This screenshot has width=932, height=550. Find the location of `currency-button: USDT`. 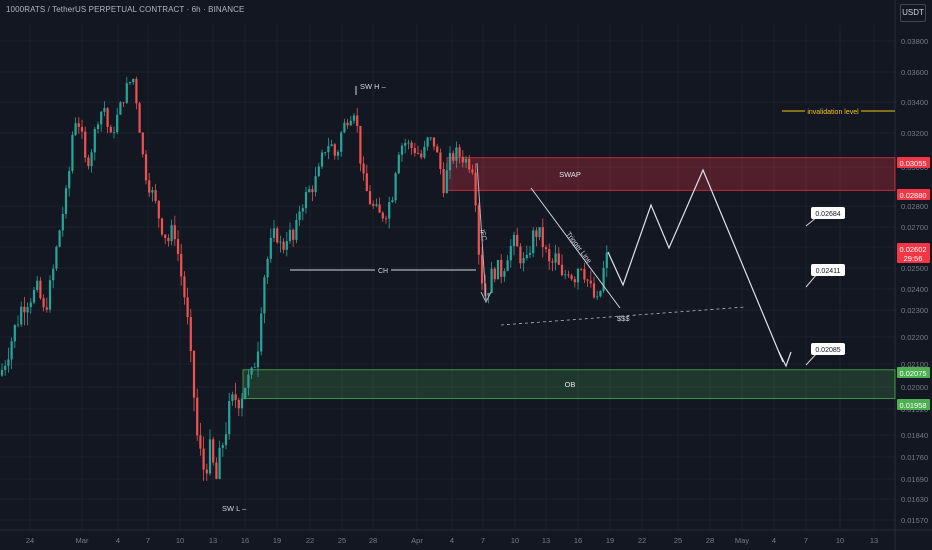

currency-button: USDT is located at coordinates (913, 13).